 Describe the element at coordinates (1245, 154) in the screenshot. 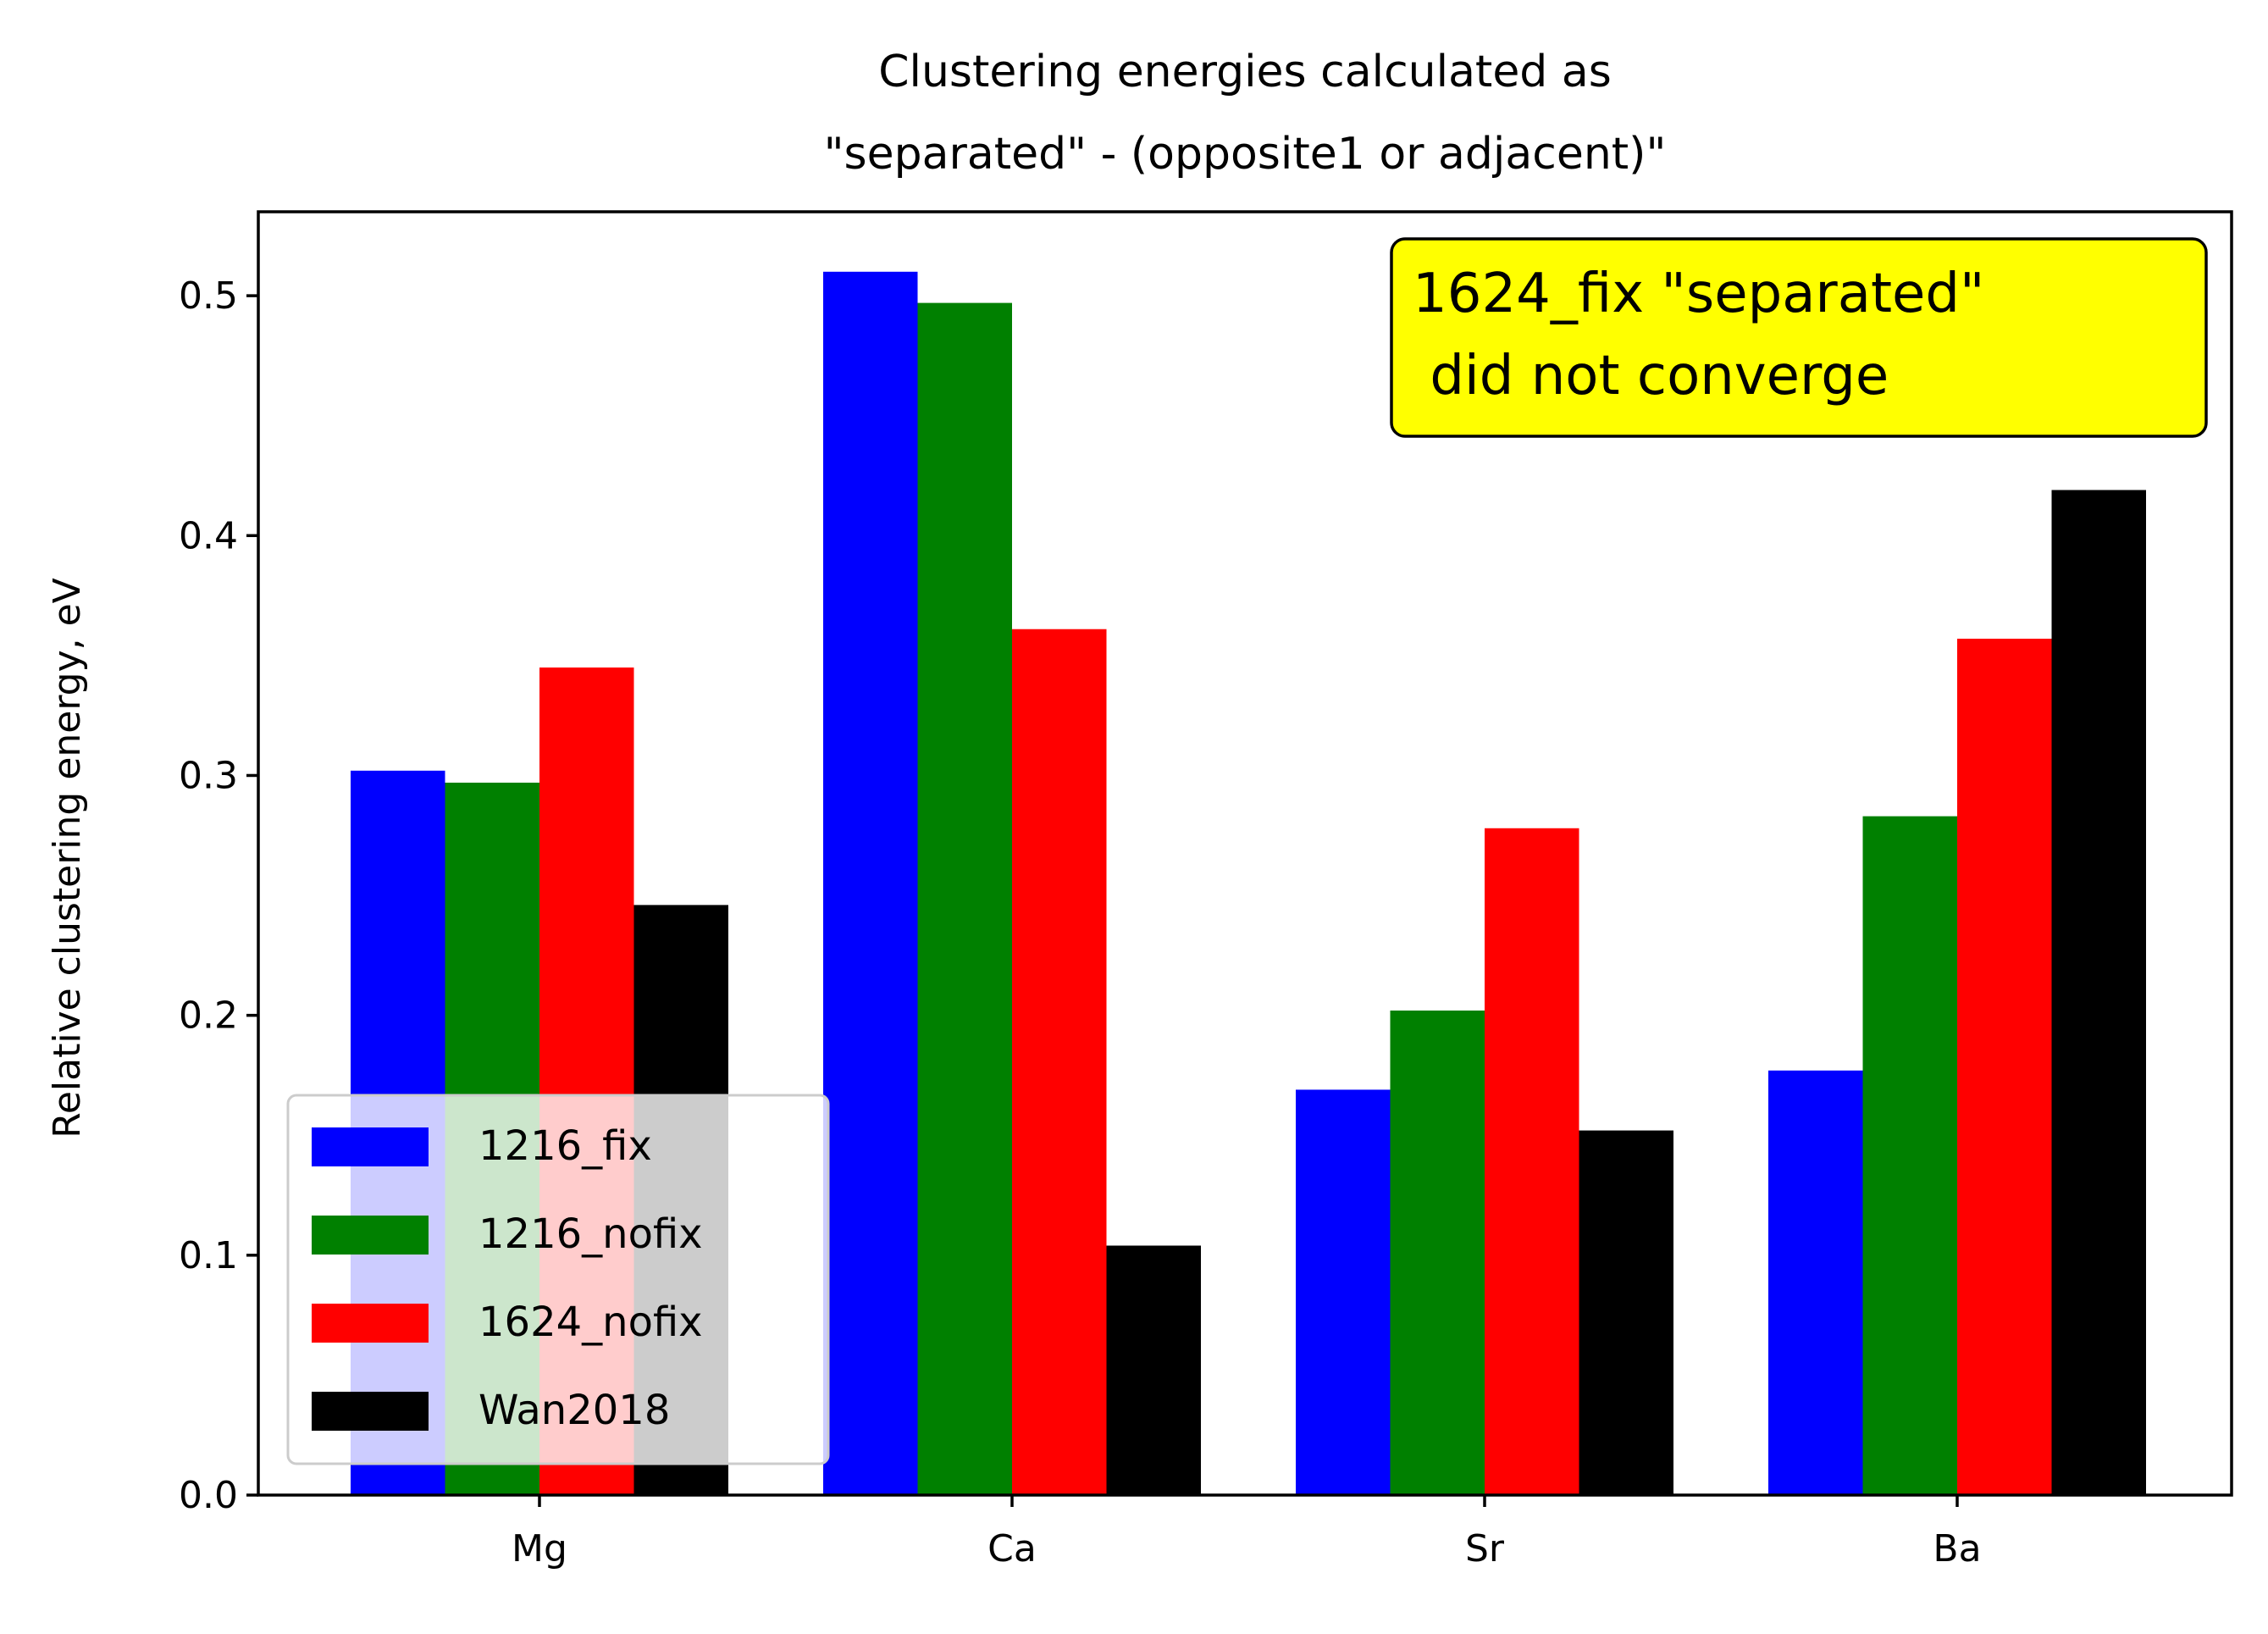

I see `chart-title-line: "separated" - (opposite1 or adjacent)"` at that location.